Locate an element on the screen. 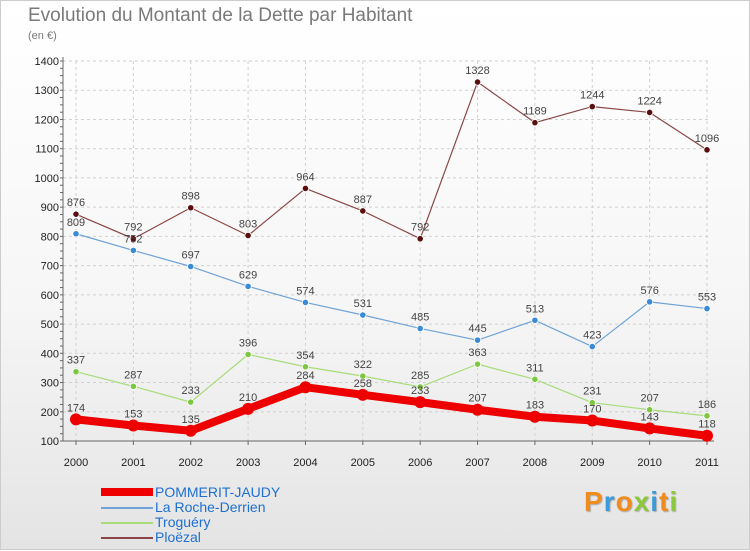  y-tick-label-700: 700 is located at coordinates (50, 267).